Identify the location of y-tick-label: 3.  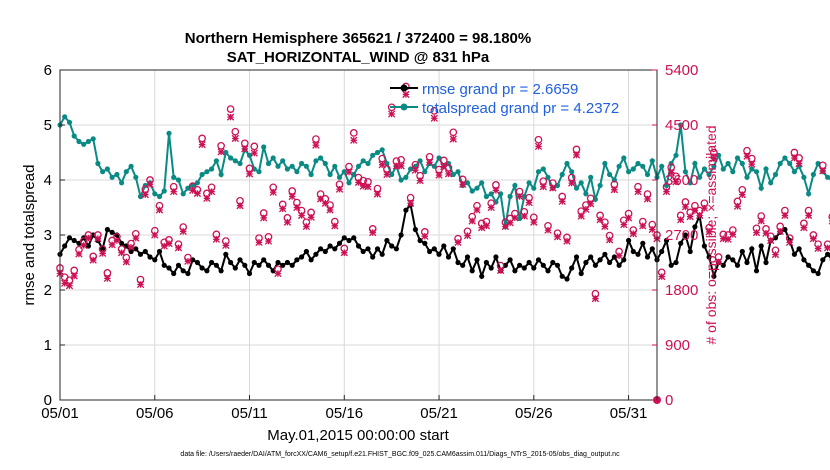
(48, 235).